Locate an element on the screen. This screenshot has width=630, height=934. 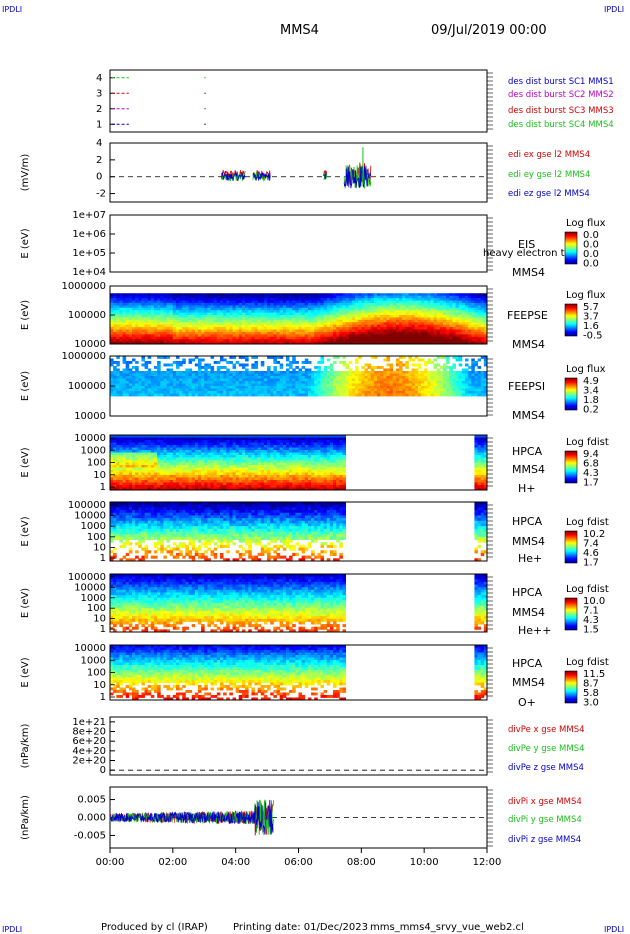
feepsi-colorbar-tick: 3.4 is located at coordinates (591, 391).